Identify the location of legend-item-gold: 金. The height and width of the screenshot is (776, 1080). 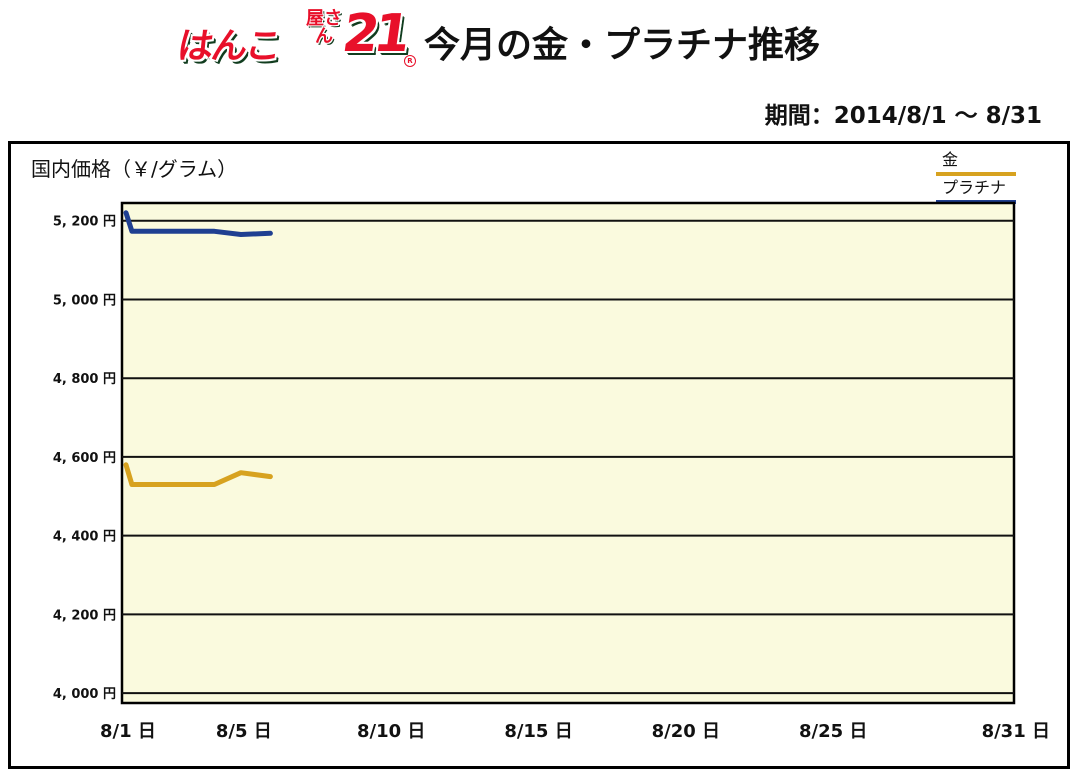
(983, 164).